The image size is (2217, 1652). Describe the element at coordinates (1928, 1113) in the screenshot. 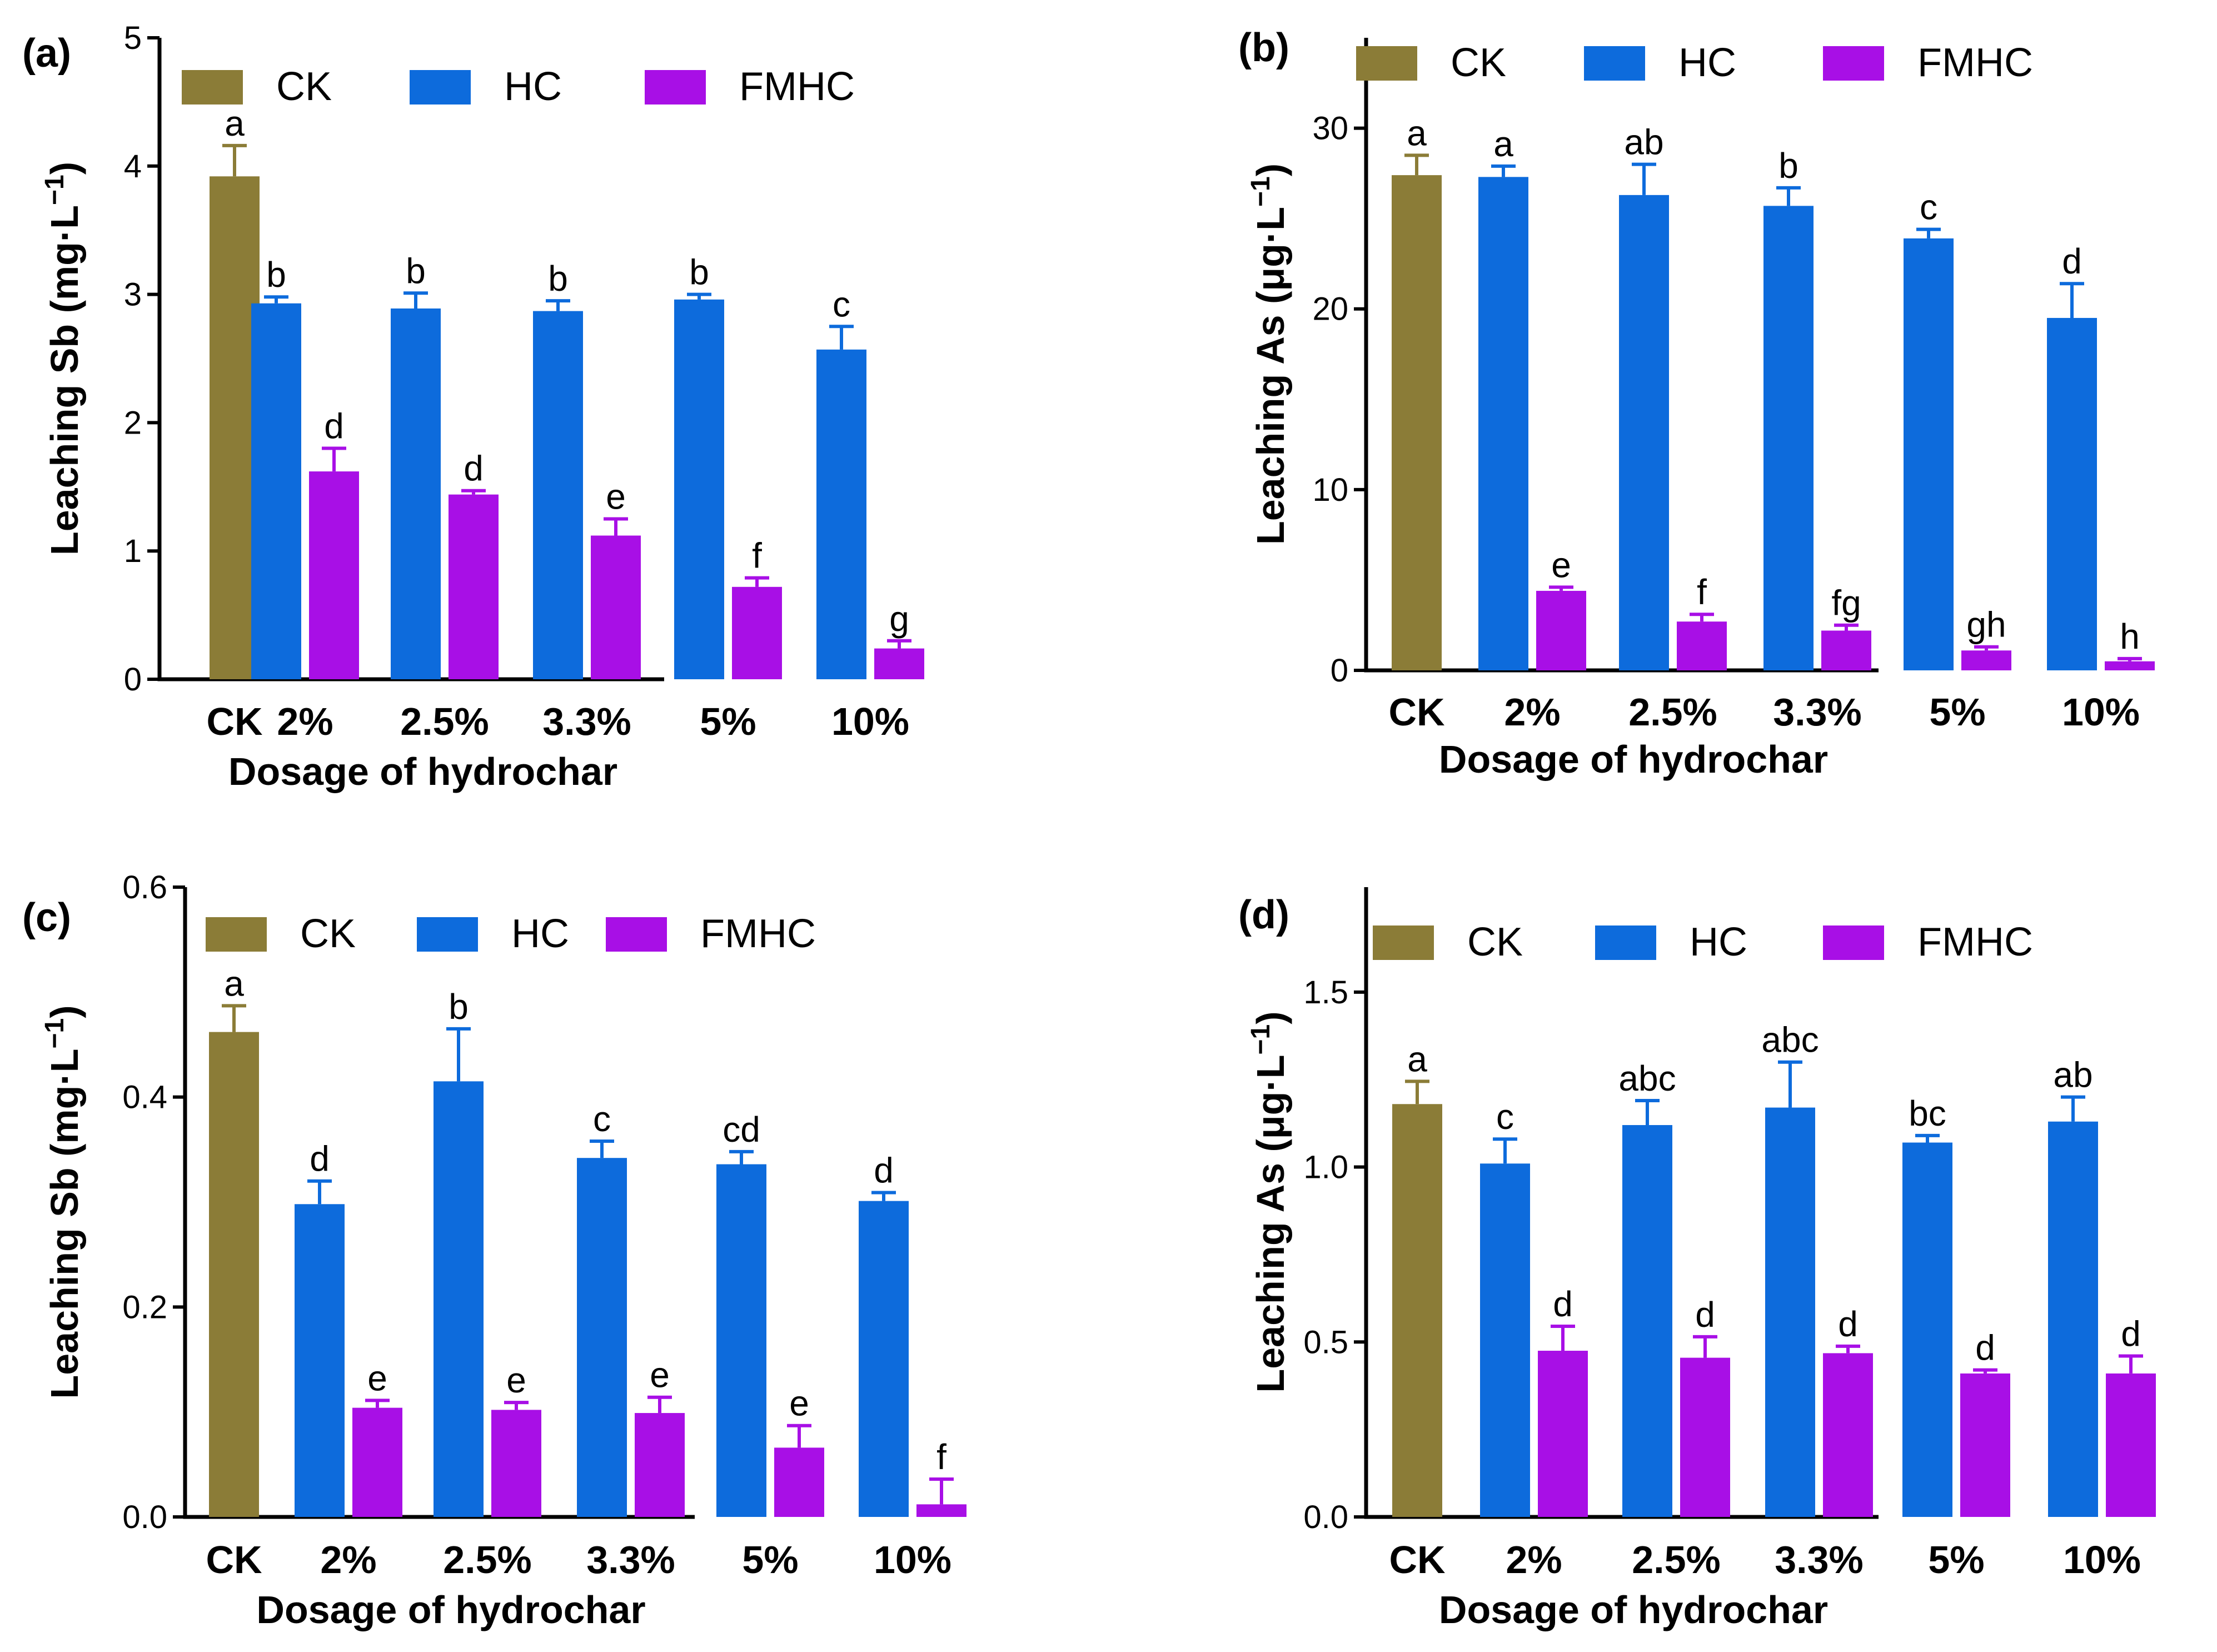

I see `significance-letter: bc` at that location.